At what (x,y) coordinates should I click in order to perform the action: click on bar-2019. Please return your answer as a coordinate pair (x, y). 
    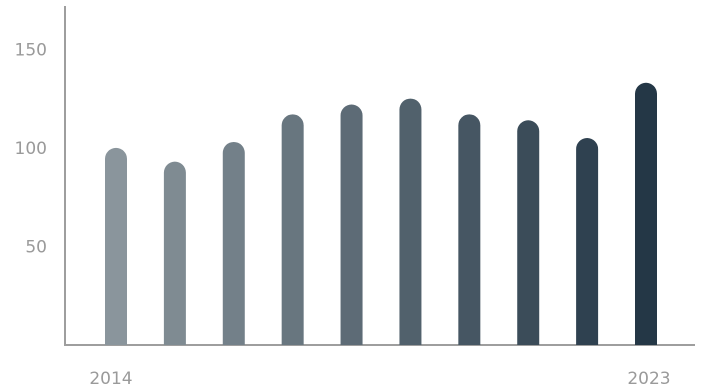
    Looking at the image, I should click on (410, 221).